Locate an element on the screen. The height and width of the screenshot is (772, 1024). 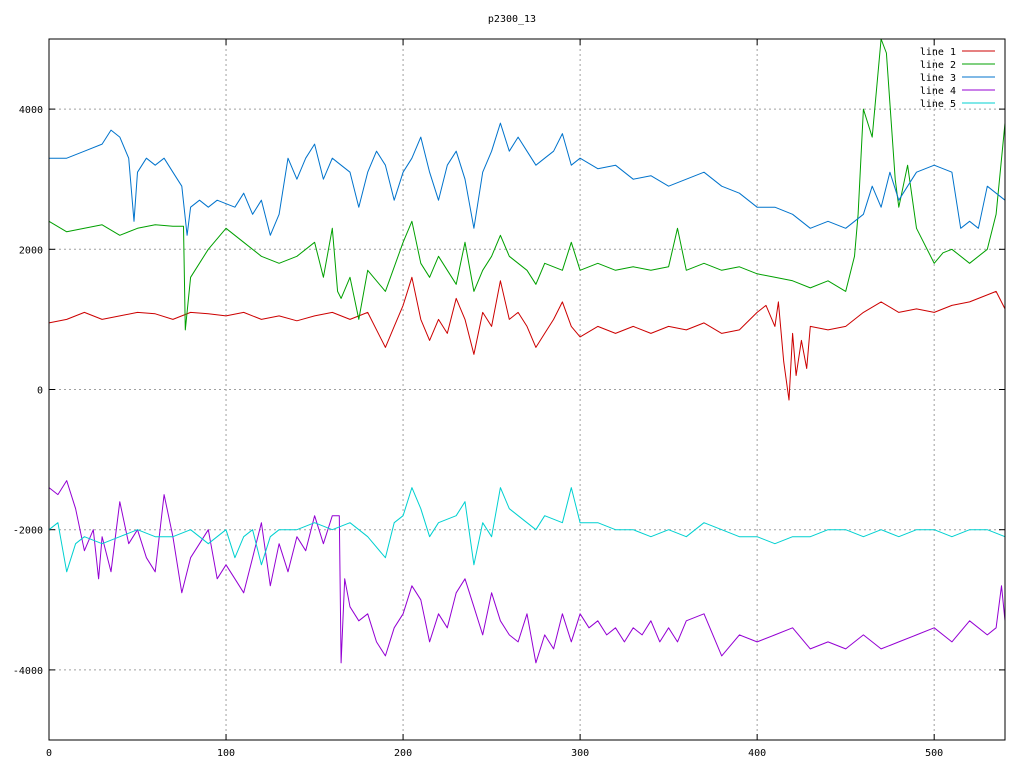
y-tick-label: -2000 is located at coordinates (28, 531).